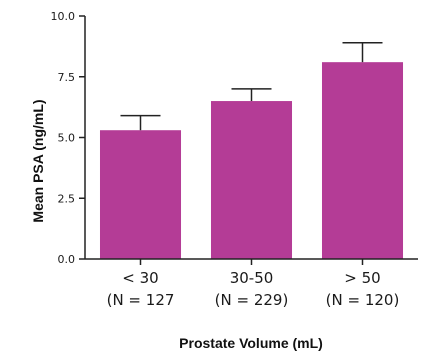 The width and height of the screenshot is (434, 353). What do you see at coordinates (141, 300) in the screenshot?
I see `x-category-count: (N = 127` at bounding box center [141, 300].